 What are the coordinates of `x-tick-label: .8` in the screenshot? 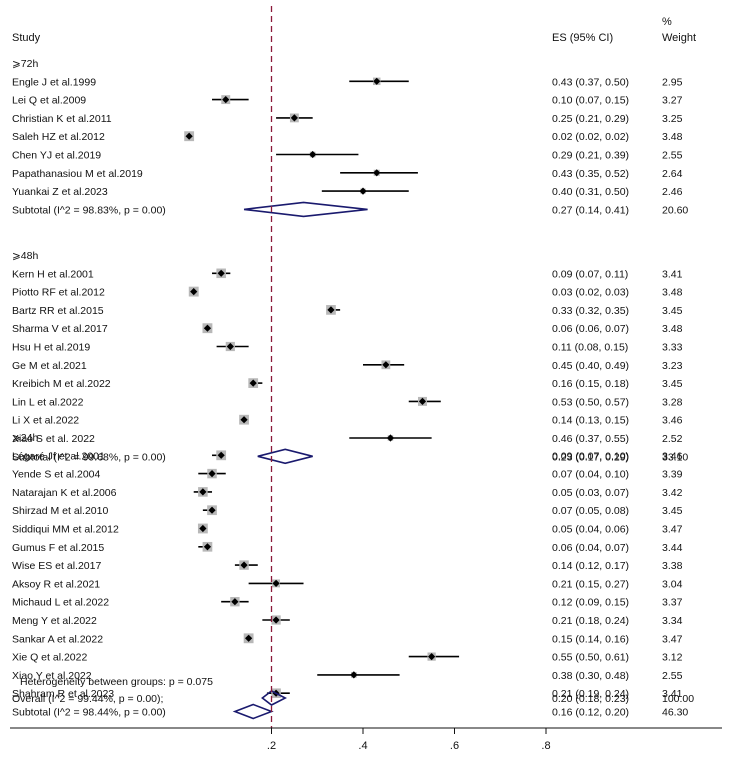 It's located at (545, 746).